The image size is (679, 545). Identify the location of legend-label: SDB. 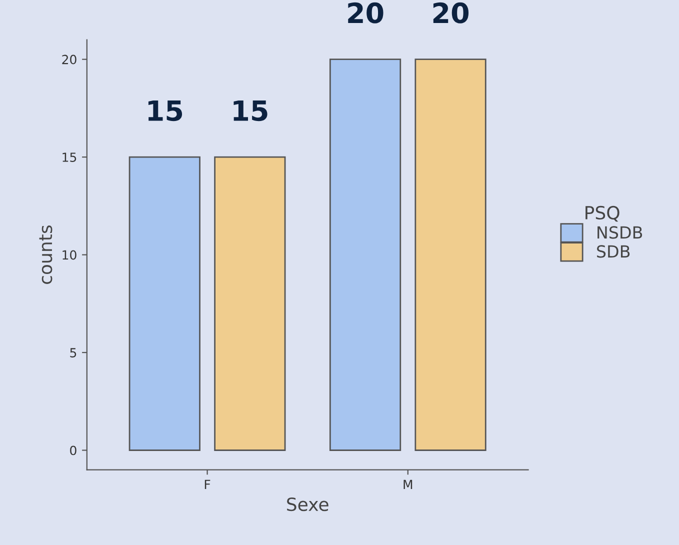
(613, 251).